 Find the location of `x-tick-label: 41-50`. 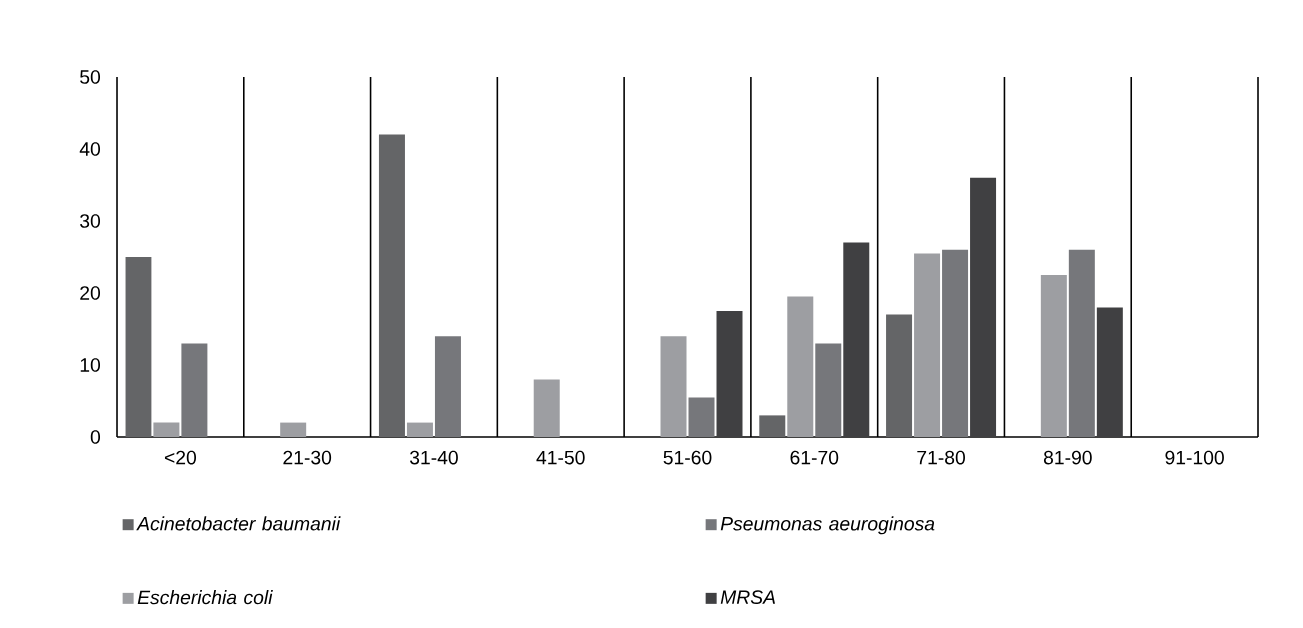

x-tick-label: 41-50 is located at coordinates (560, 457).